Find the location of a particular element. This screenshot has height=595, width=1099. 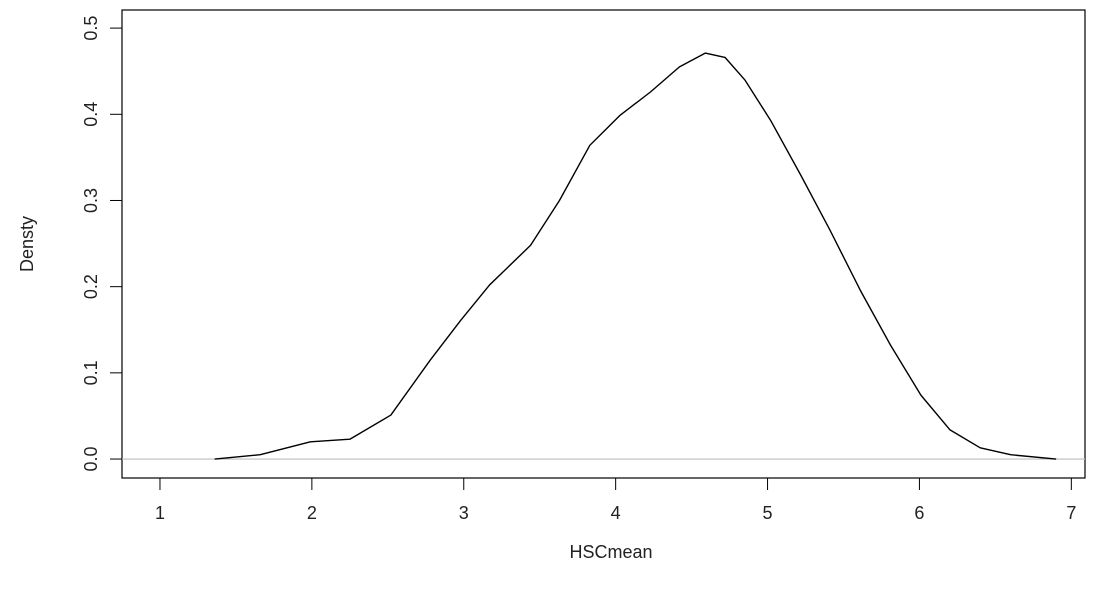

y-tick-label: 0.1 is located at coordinates (91, 372).